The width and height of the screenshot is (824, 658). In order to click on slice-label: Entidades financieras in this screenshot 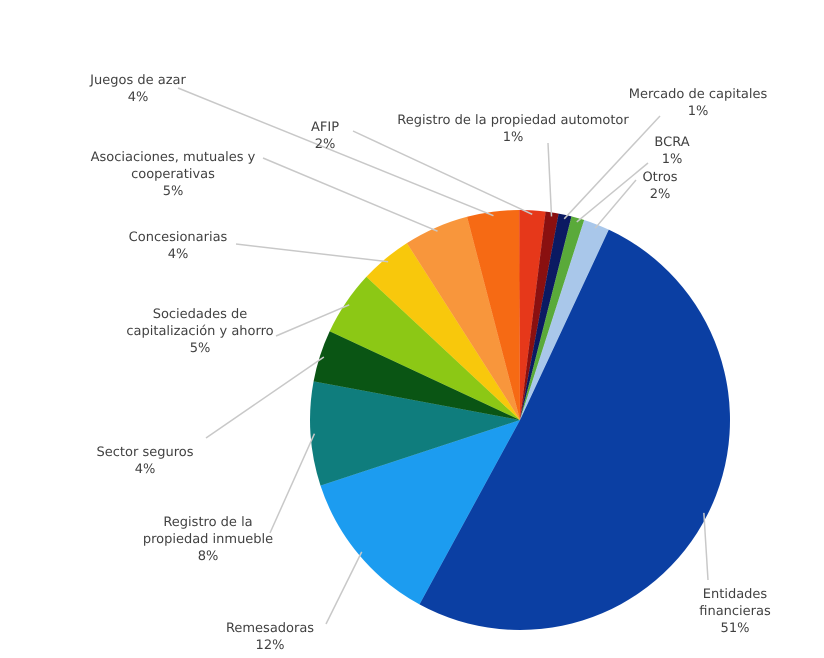, I will do `click(735, 602)`.